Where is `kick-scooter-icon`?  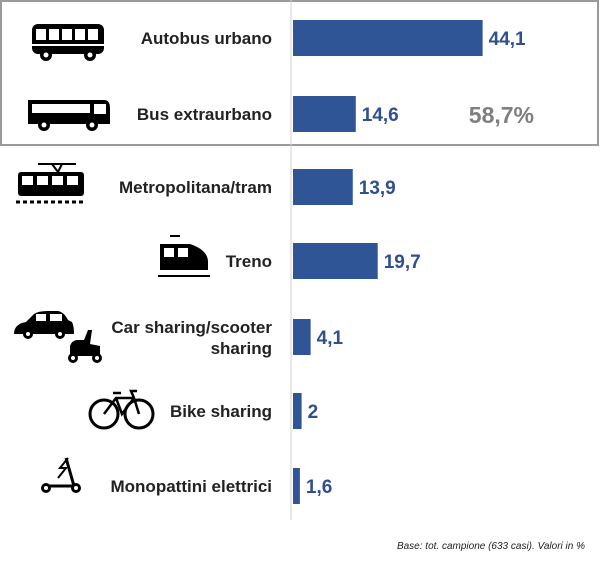 kick-scooter-icon is located at coordinates (61, 475).